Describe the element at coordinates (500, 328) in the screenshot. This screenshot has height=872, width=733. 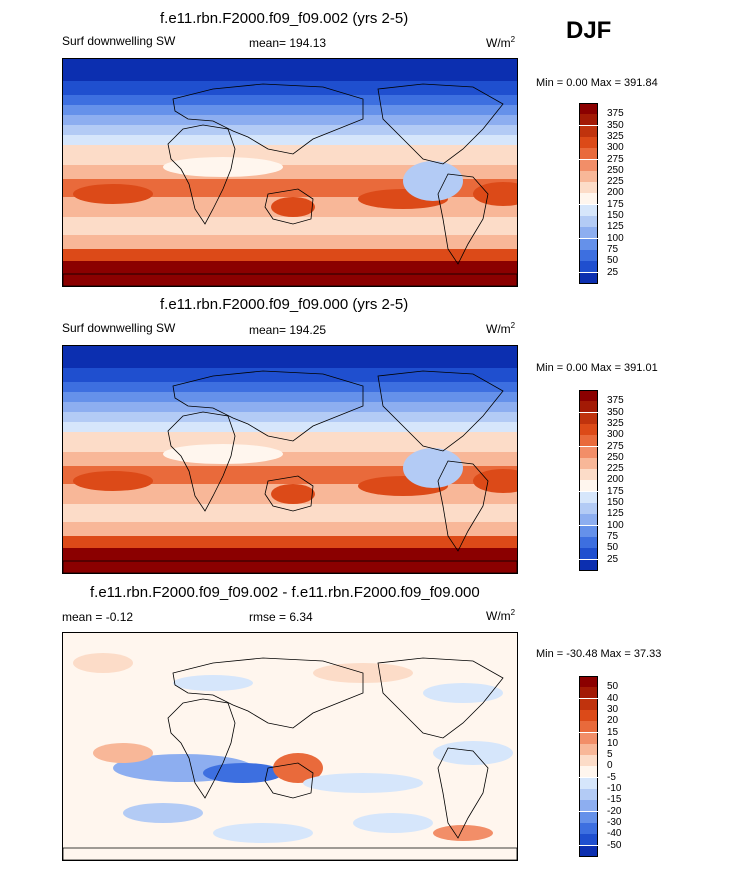
I see `panel-2-units: W/m2` at that location.